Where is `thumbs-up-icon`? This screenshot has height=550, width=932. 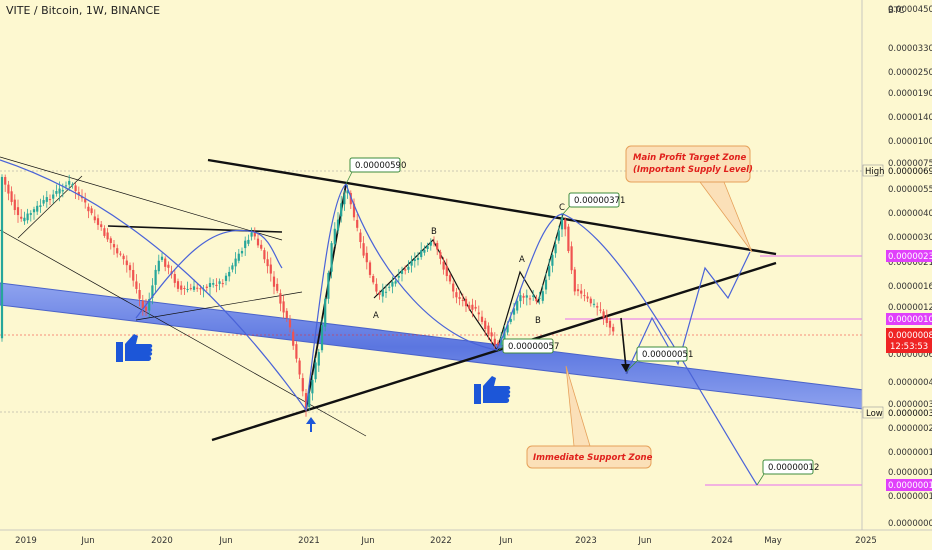 thumbs-up-icon is located at coordinates (134, 348).